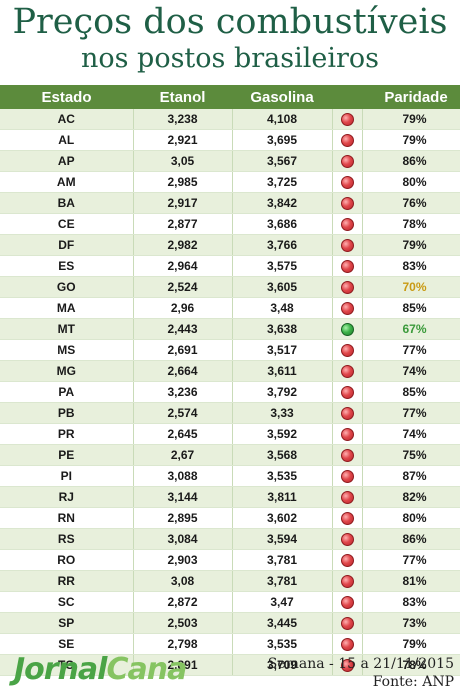 The image size is (460, 693). What do you see at coordinates (67, 497) in the screenshot?
I see `cell-estado: RJ` at bounding box center [67, 497].